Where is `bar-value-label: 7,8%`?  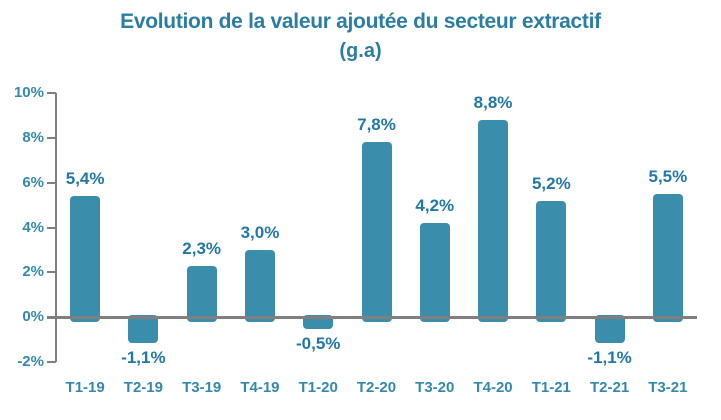 bar-value-label: 7,8% is located at coordinates (376, 125).